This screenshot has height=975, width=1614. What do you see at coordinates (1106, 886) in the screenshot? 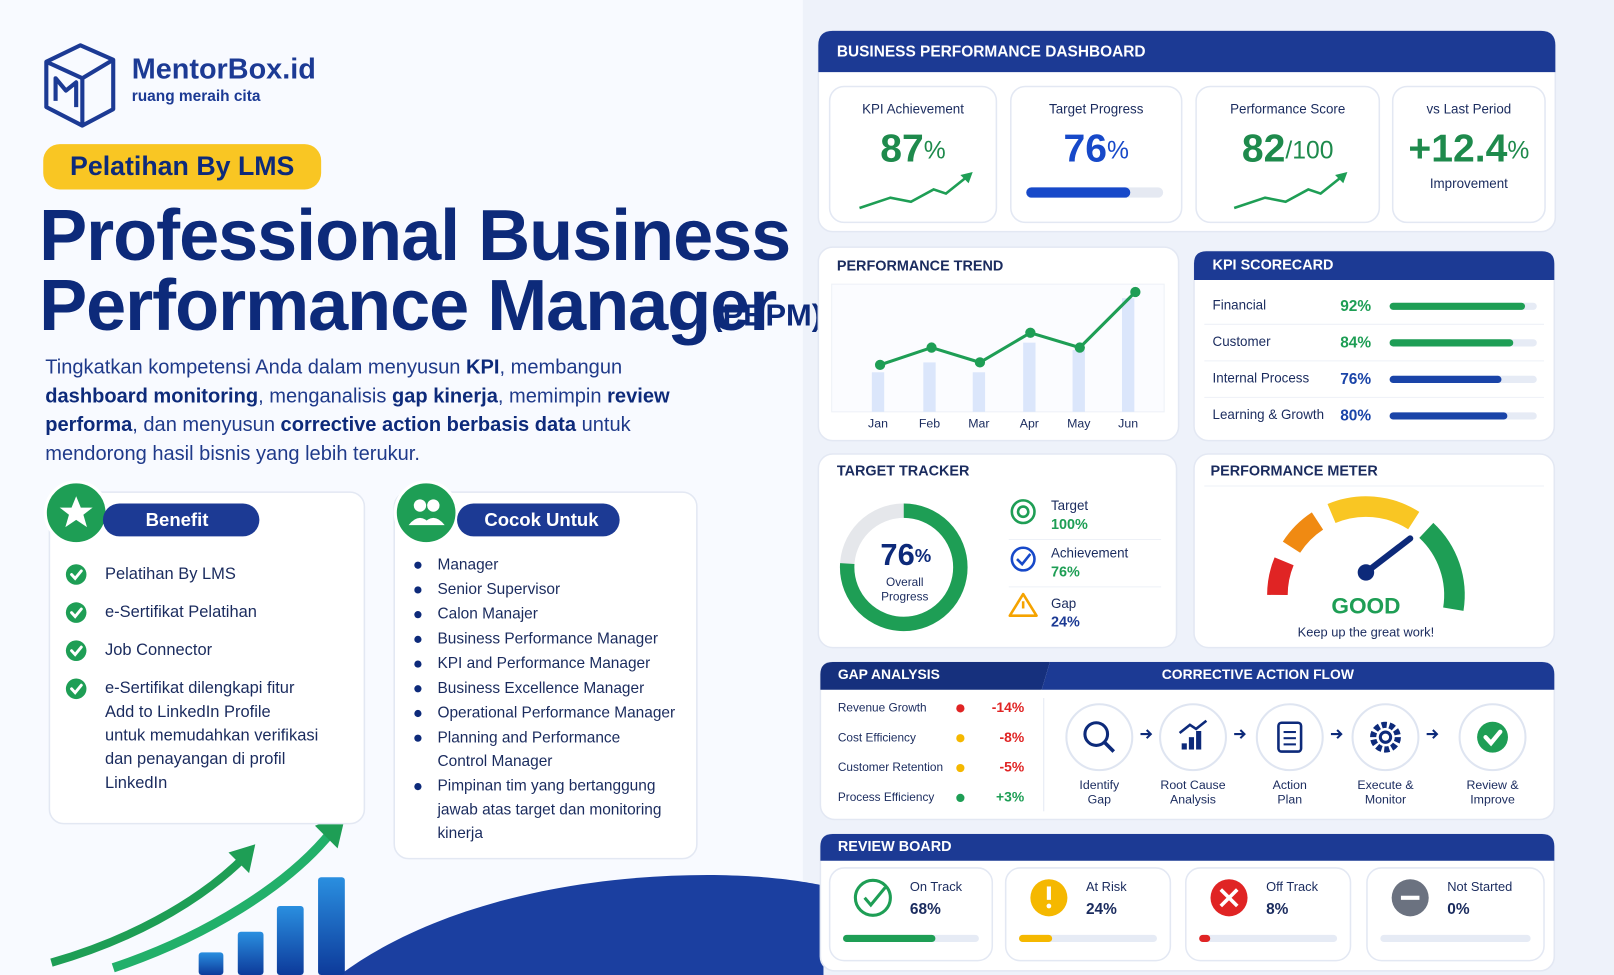
I see `review-name: At Risk` at bounding box center [1106, 886].